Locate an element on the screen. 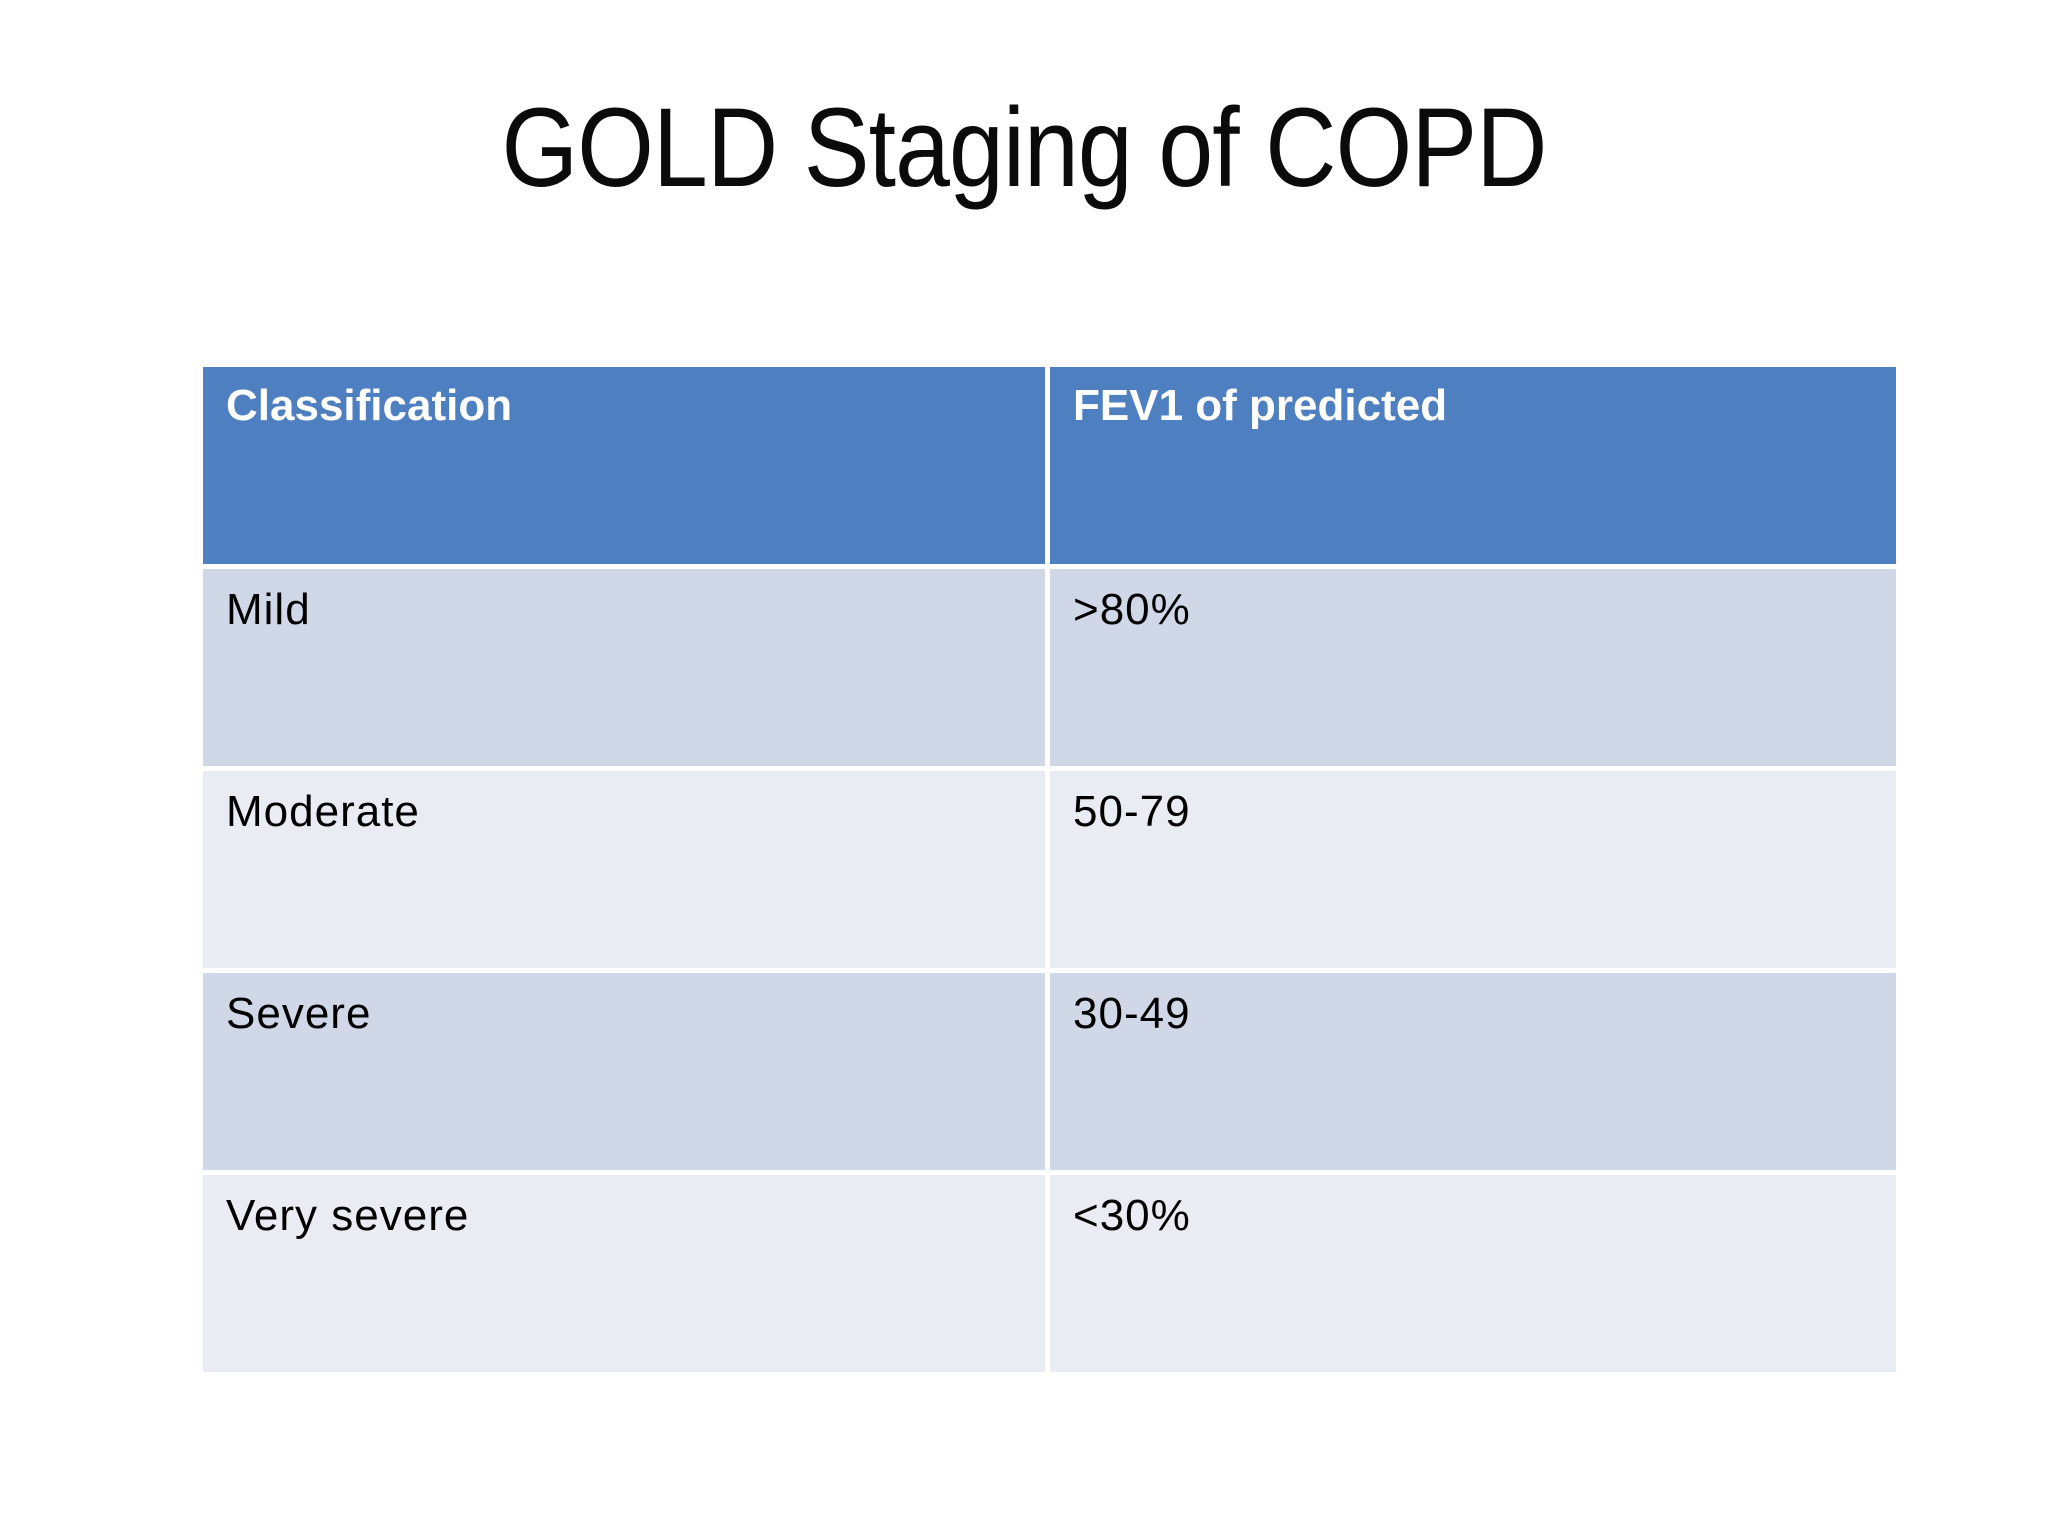  cell-fev1-severe: 30-49 is located at coordinates (1473, 1071).